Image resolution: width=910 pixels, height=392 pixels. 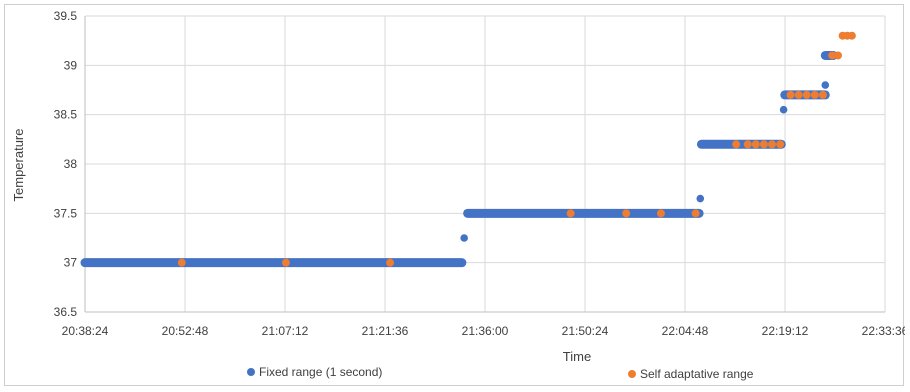 I want to click on x-tick-label: 22:19:12, so click(x=785, y=331).